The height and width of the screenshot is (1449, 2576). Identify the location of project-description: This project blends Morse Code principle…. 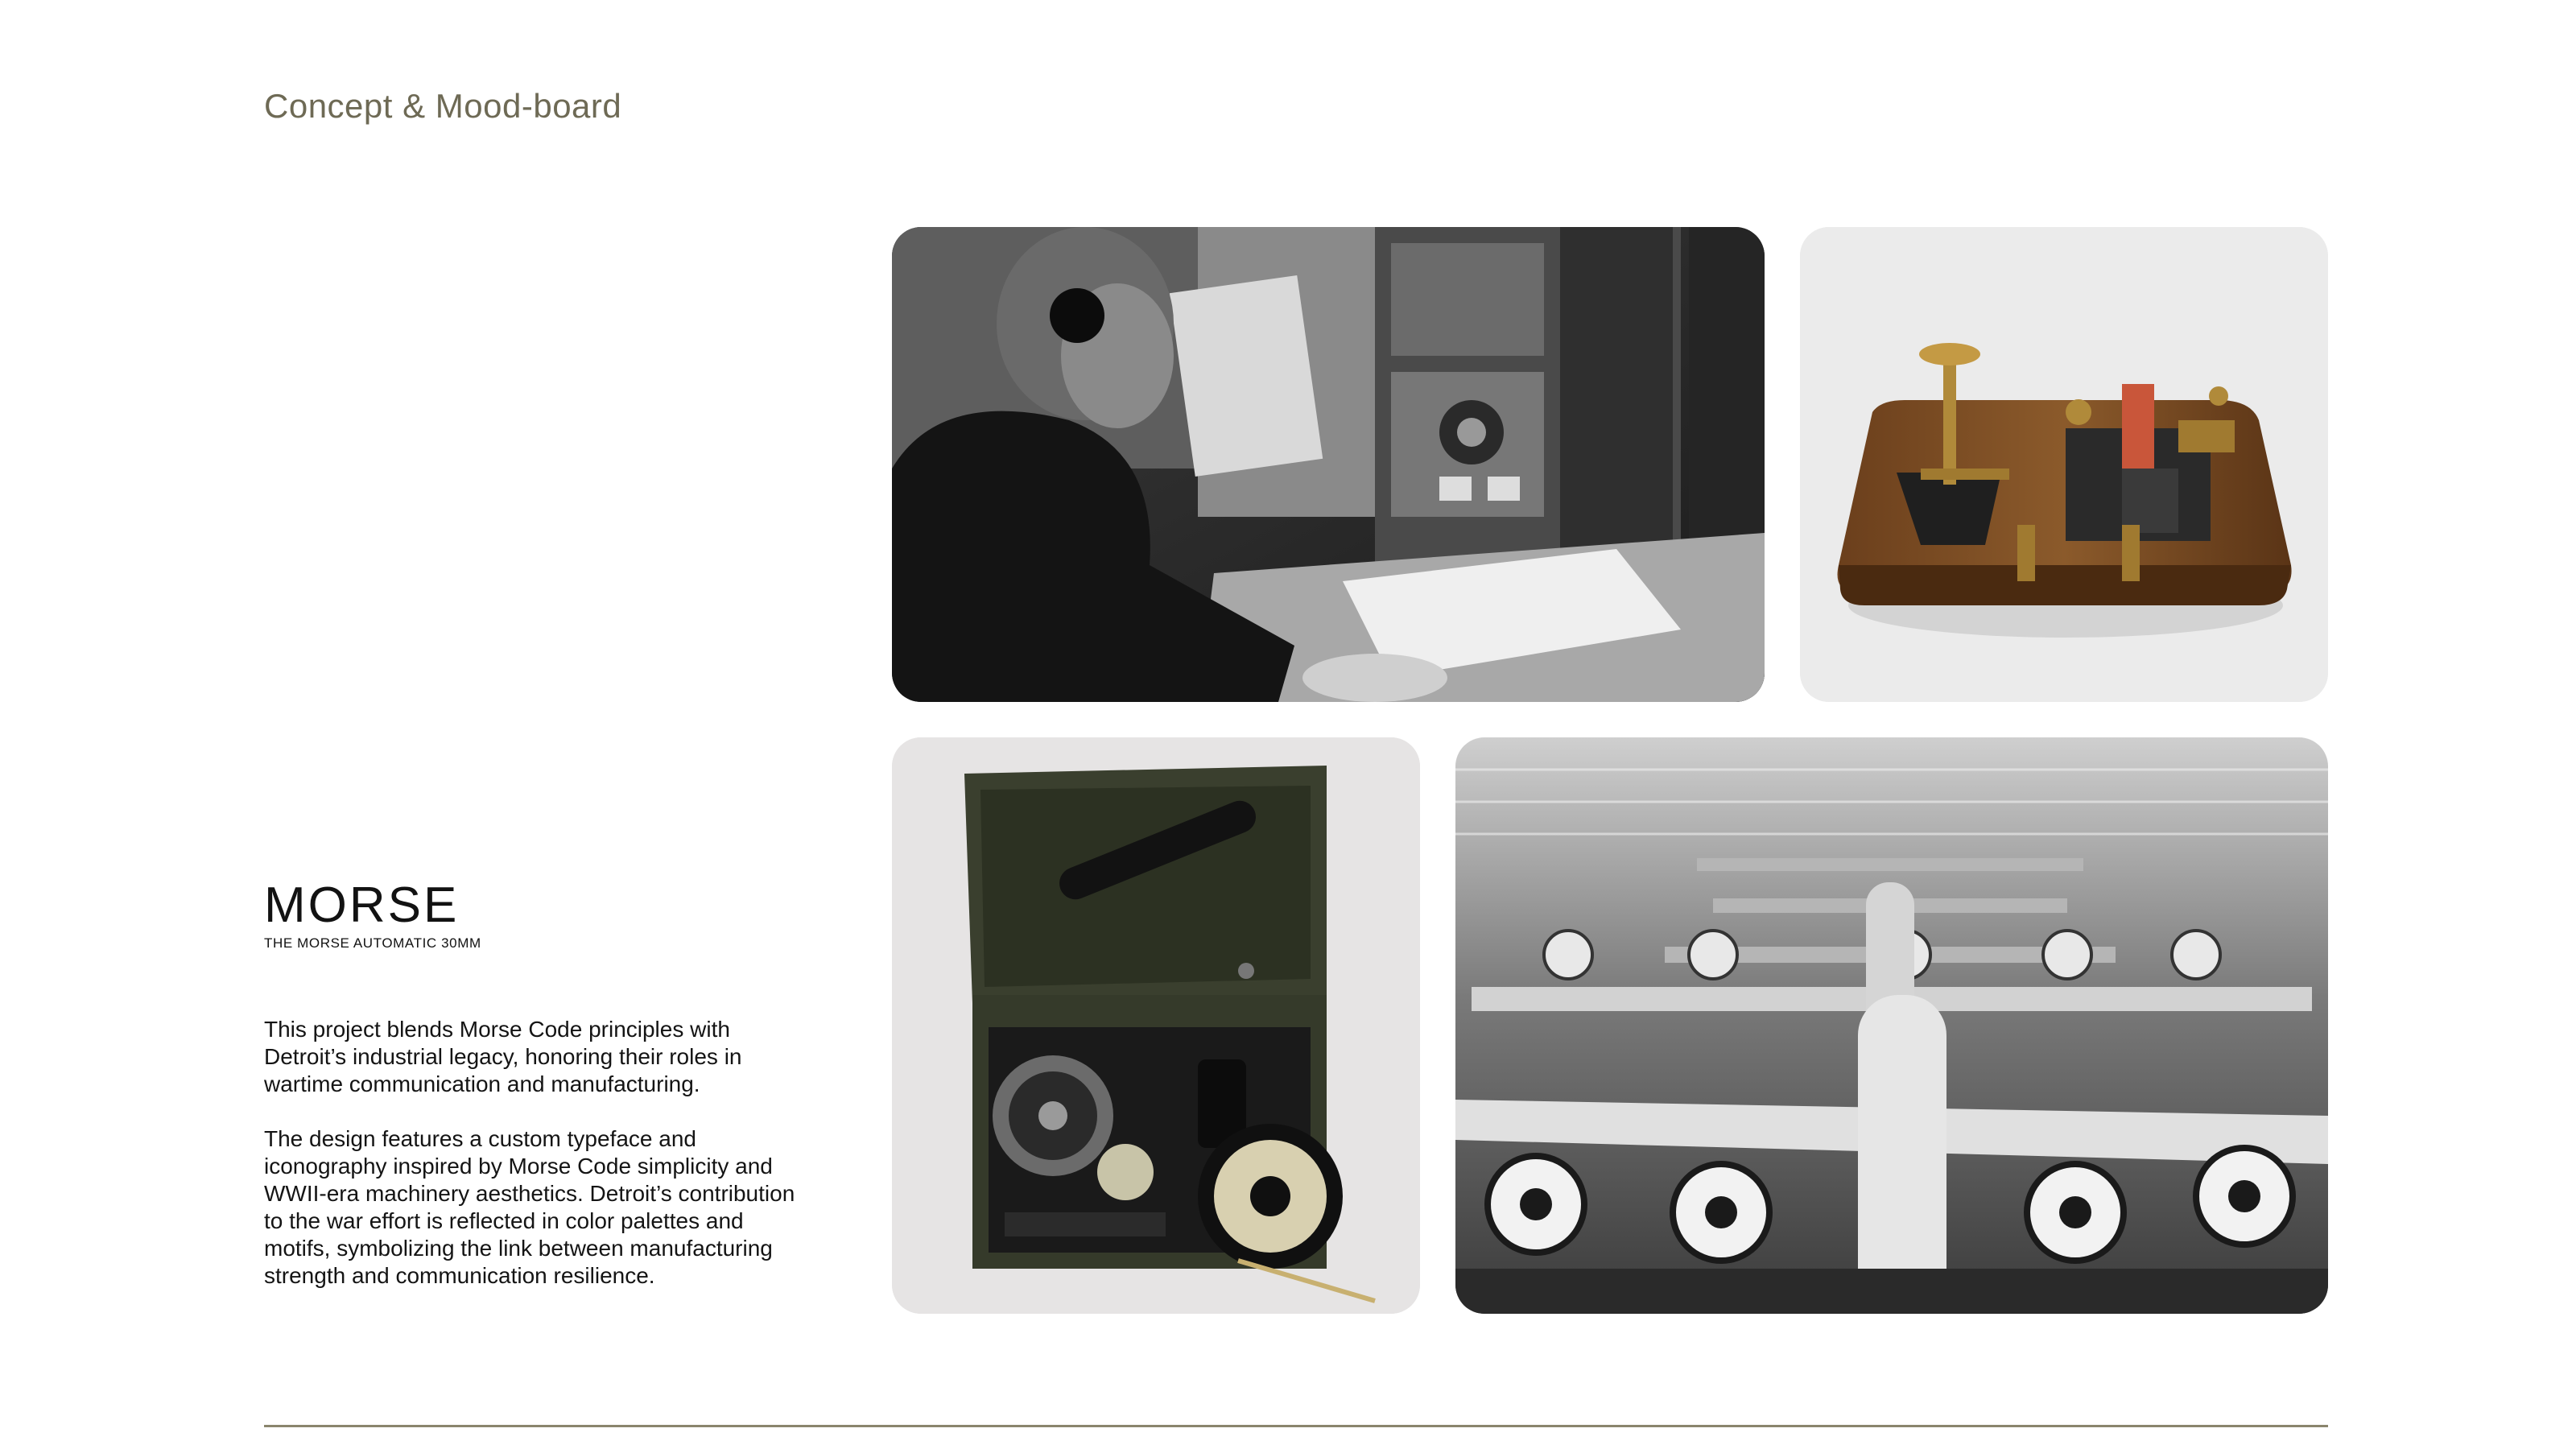
(529, 1166).